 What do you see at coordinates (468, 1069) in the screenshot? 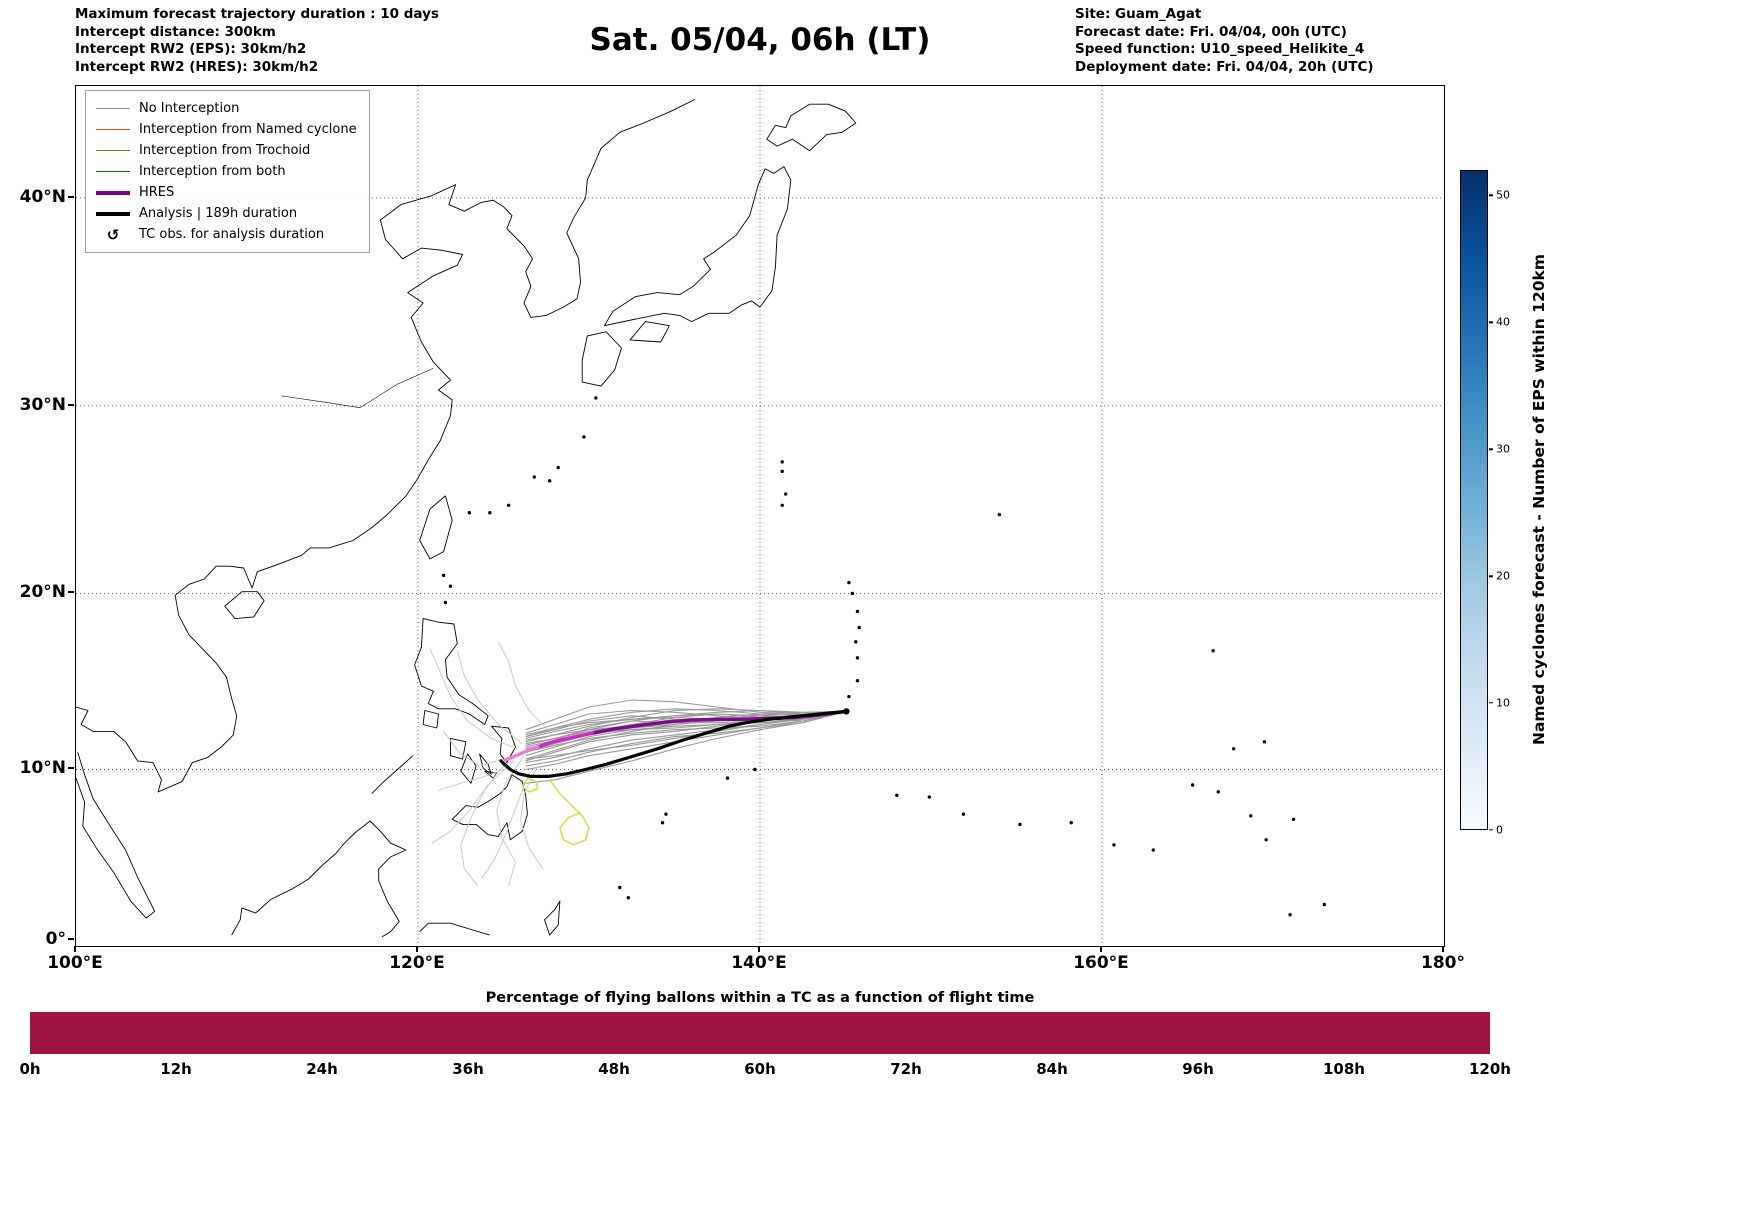
I see `flight-time-tick-label: 36h` at bounding box center [468, 1069].